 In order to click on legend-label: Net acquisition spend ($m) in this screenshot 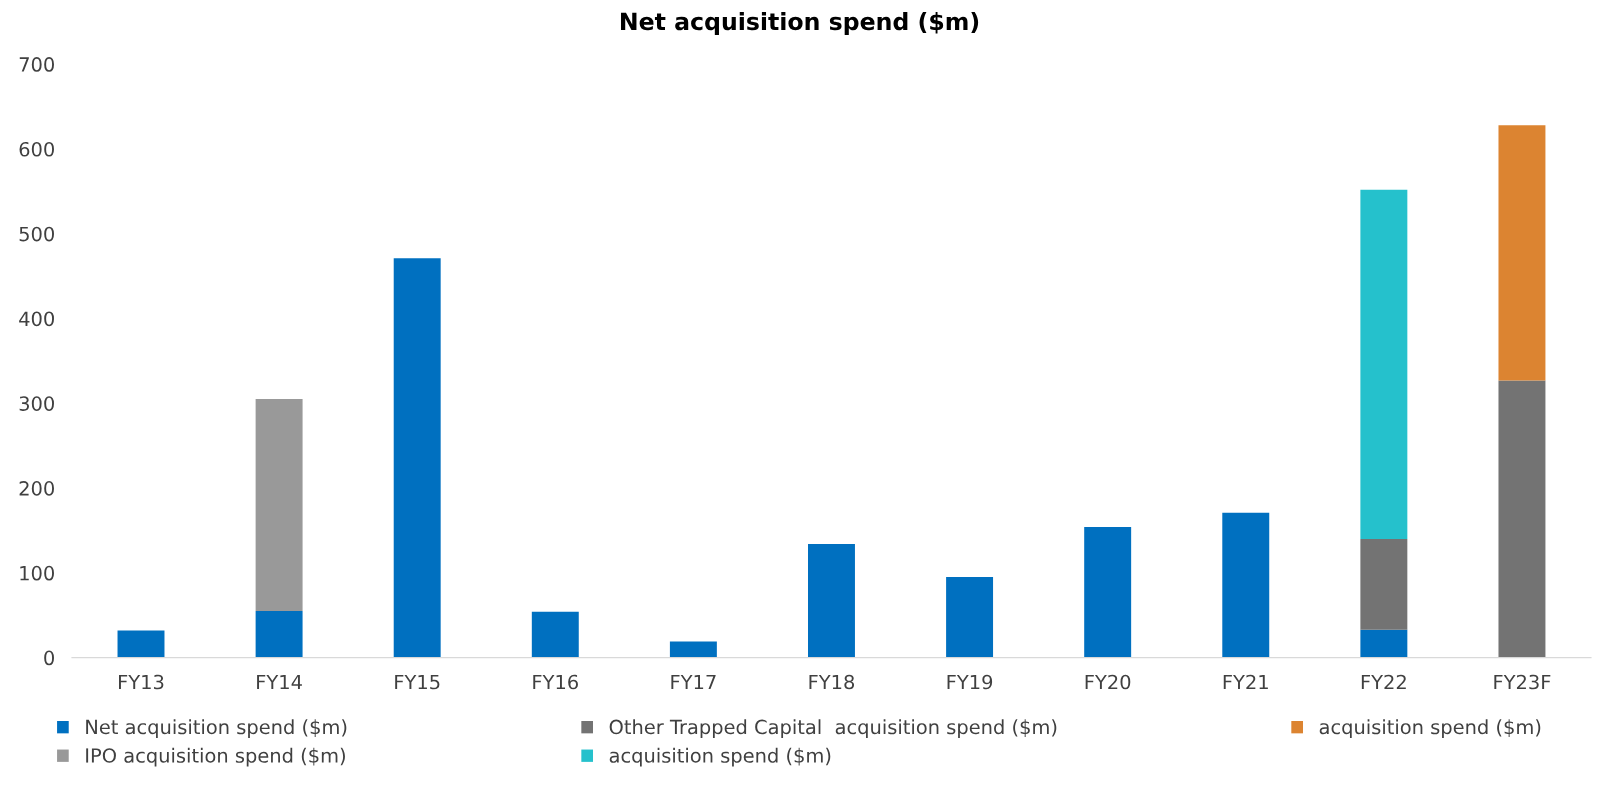, I will do `click(216, 729)`.